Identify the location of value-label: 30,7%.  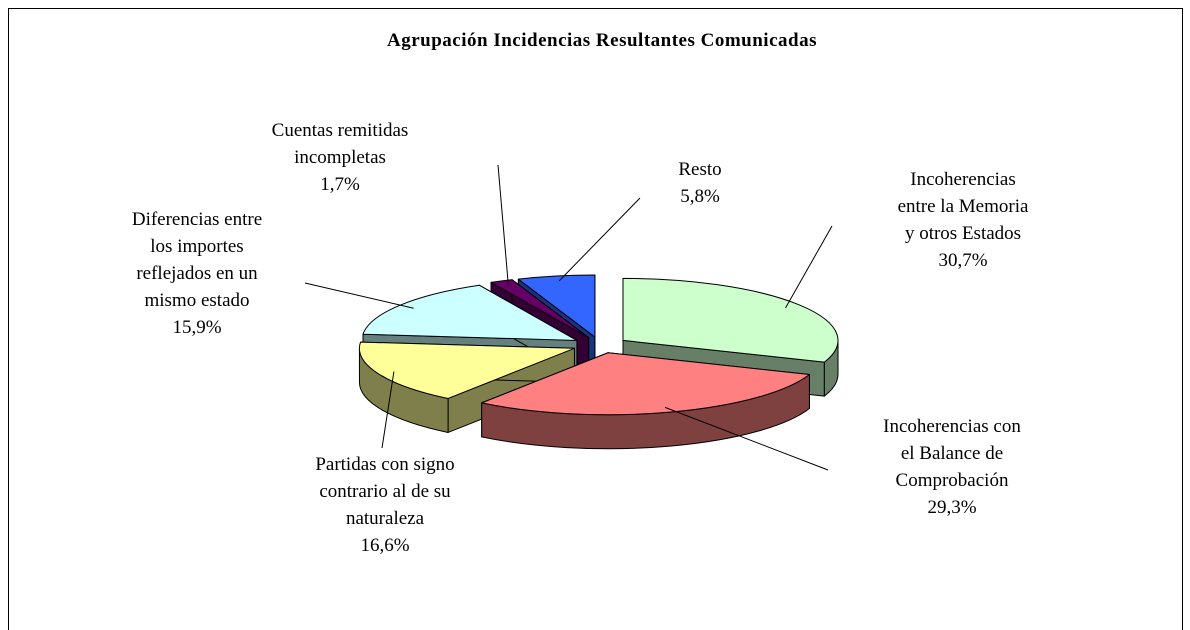
(962, 260).